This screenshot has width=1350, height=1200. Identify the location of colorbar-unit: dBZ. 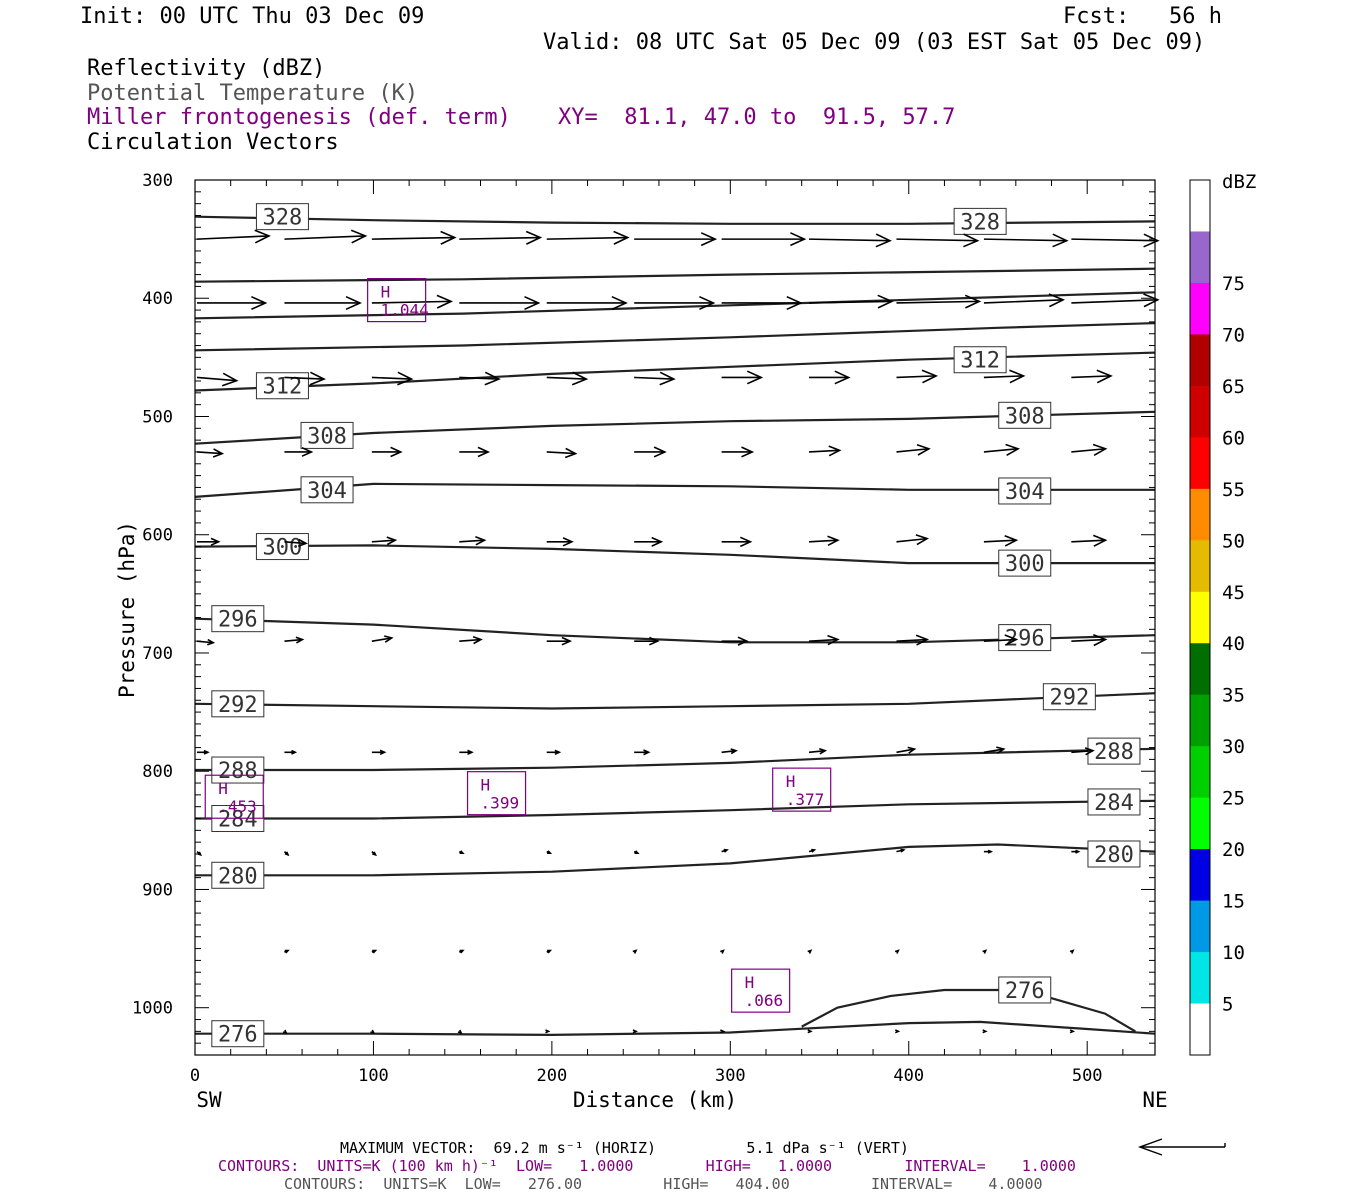
(1239, 182).